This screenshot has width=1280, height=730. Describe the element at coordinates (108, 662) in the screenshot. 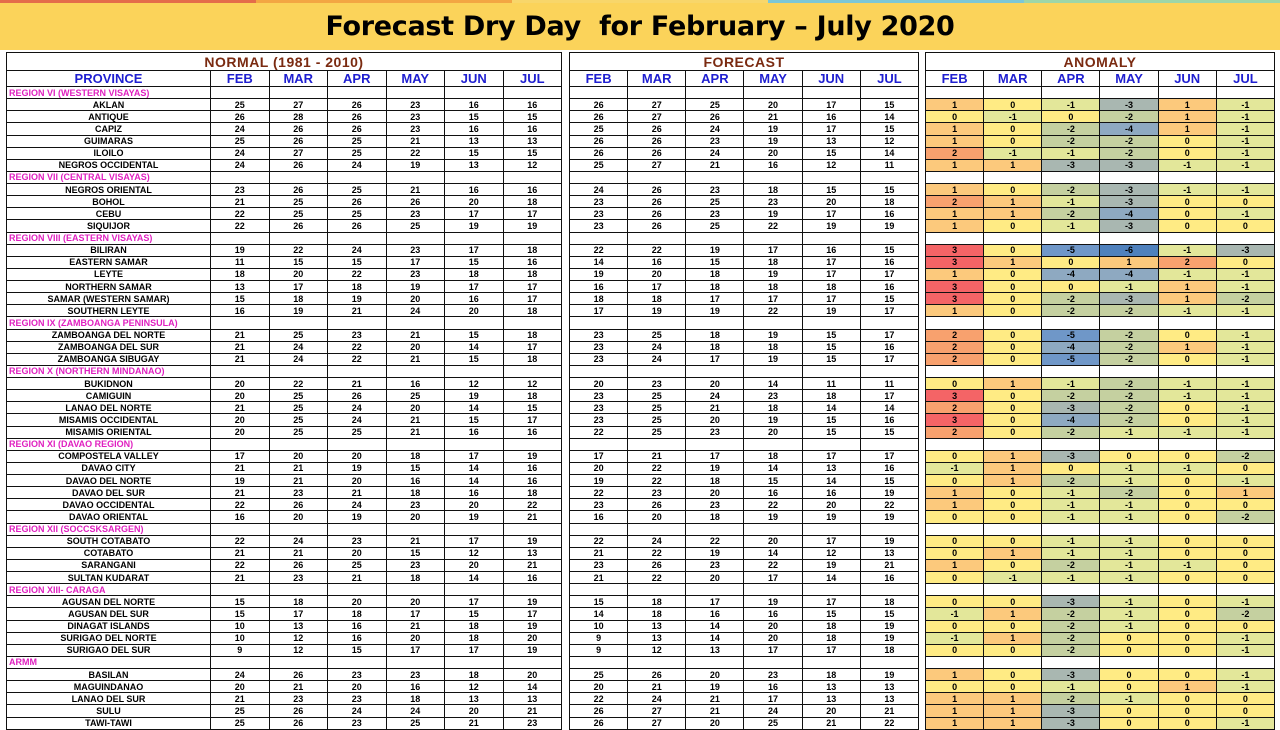

I see `region-label: ARMM` at that location.